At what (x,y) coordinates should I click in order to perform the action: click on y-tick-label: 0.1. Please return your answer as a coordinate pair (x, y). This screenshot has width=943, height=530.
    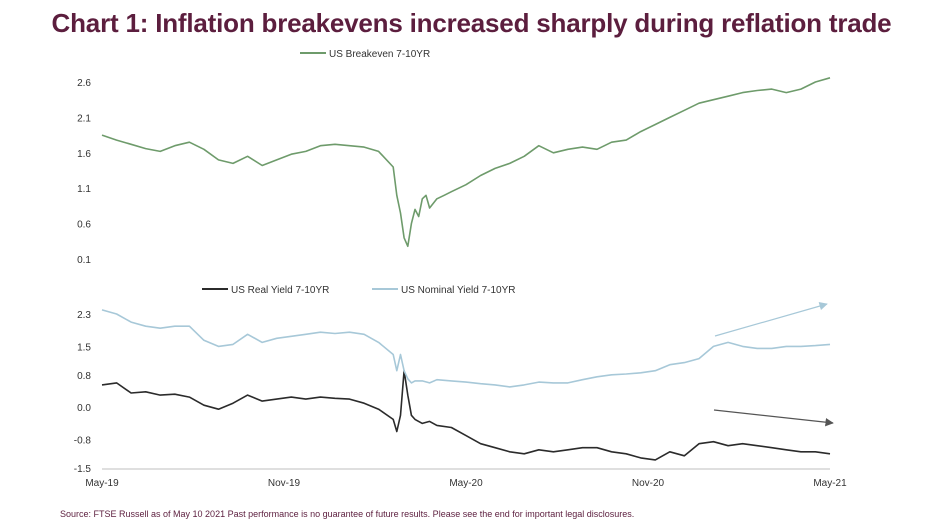
    Looking at the image, I should click on (84, 260).